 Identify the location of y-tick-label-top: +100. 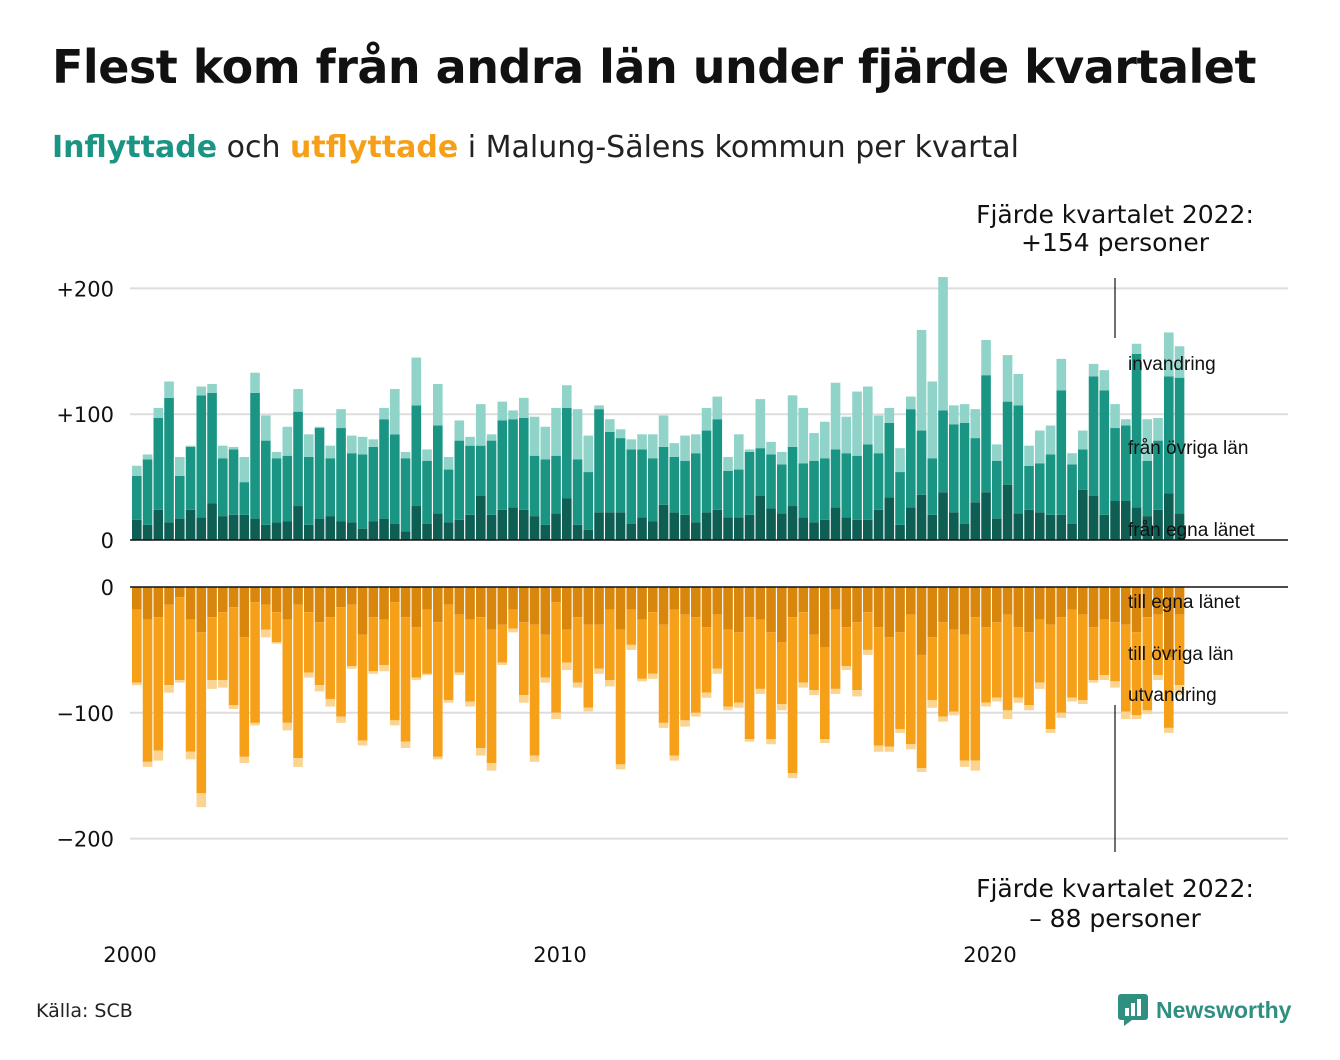
(85, 415).